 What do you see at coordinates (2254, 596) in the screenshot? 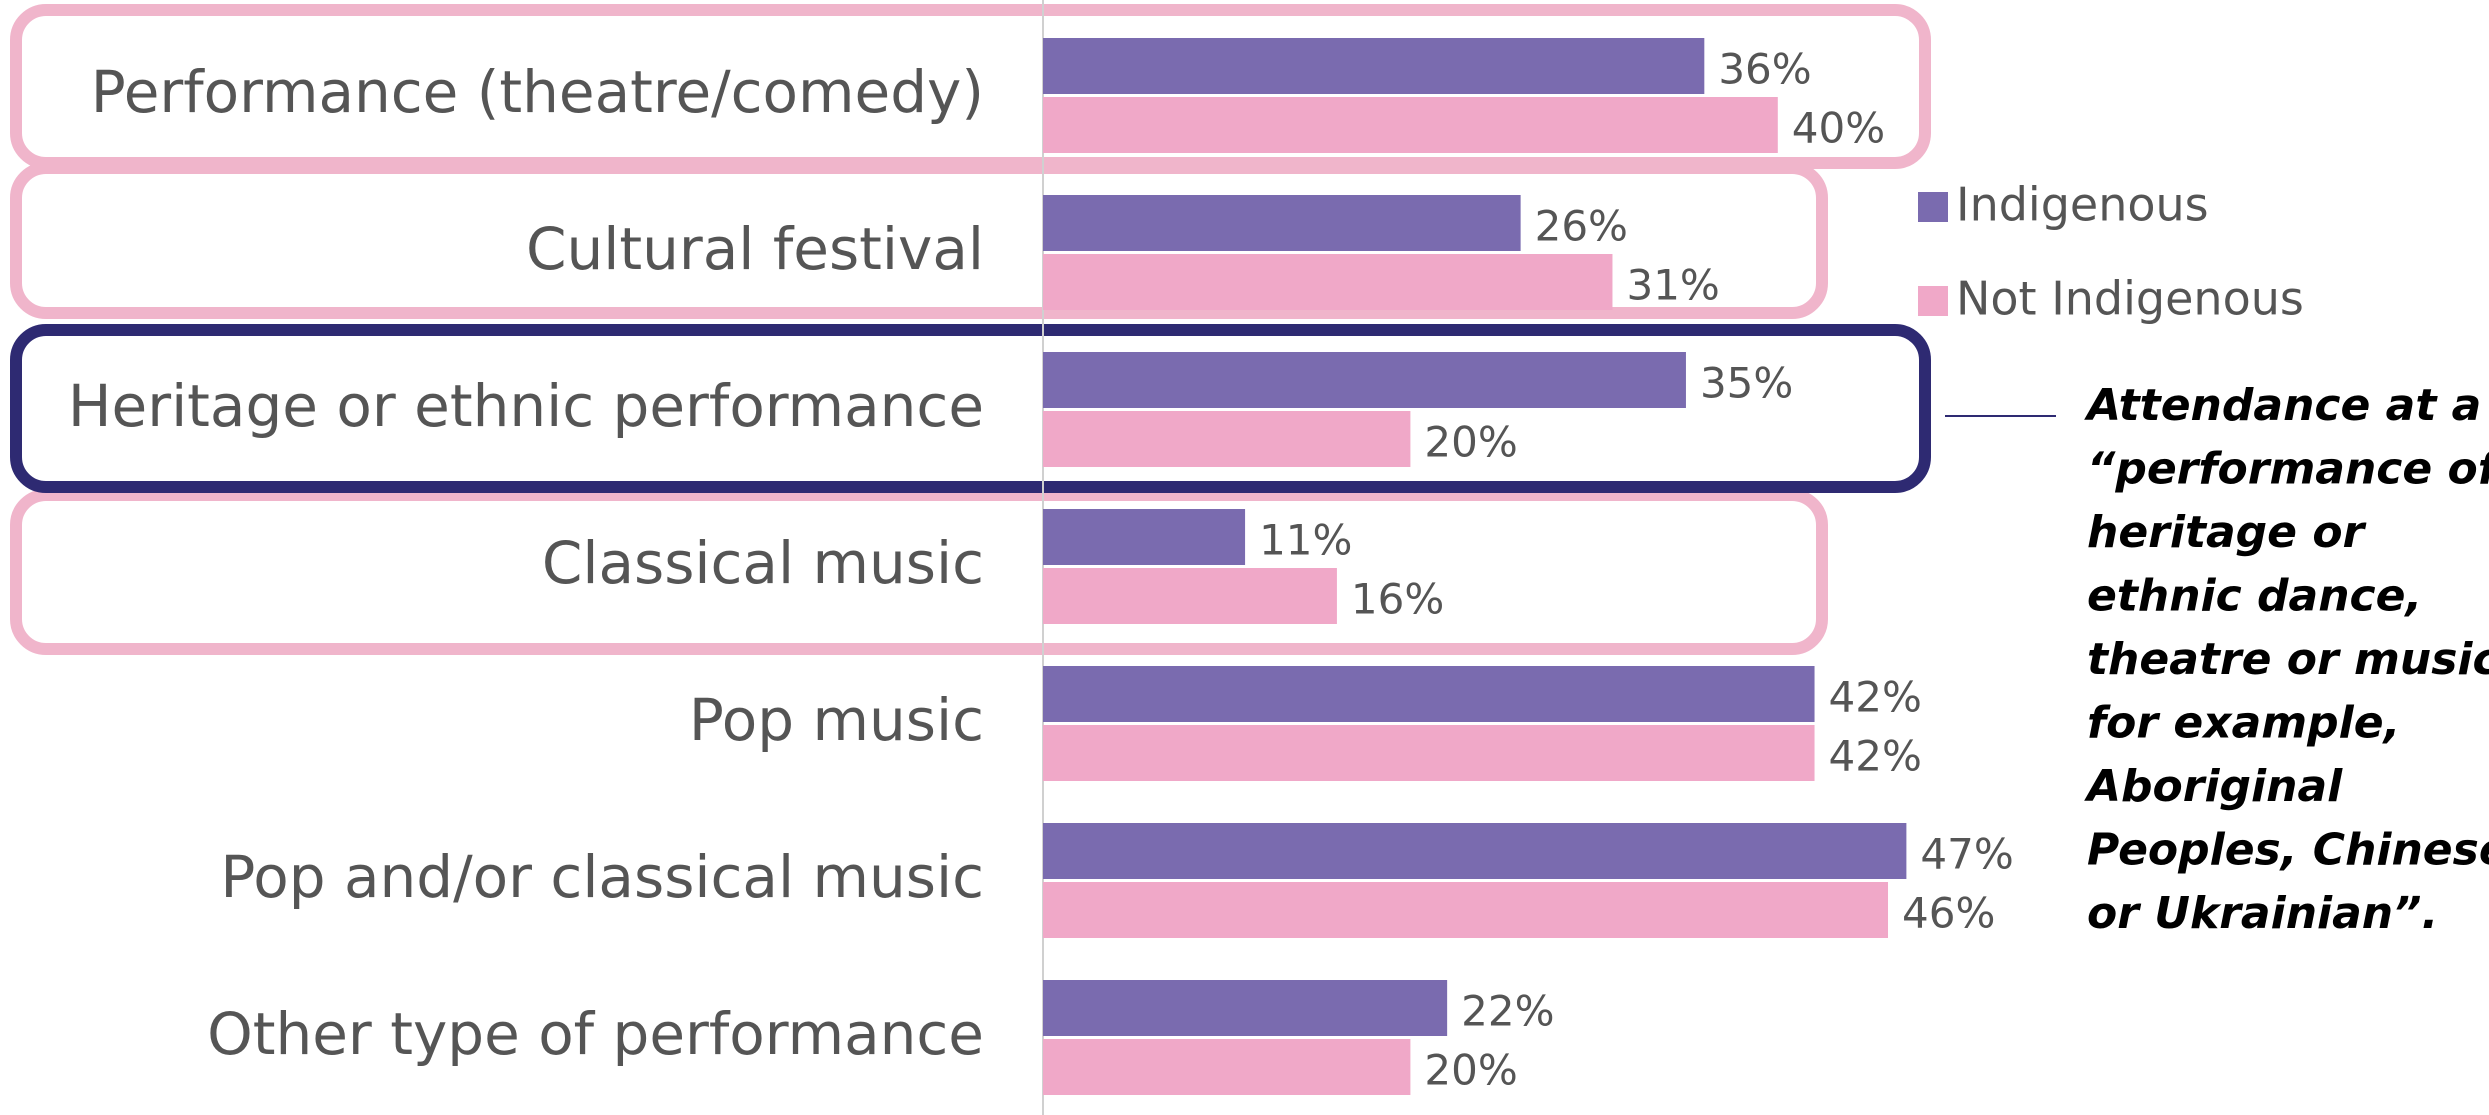
I see `annotation: ethnic dance,` at bounding box center [2254, 596].